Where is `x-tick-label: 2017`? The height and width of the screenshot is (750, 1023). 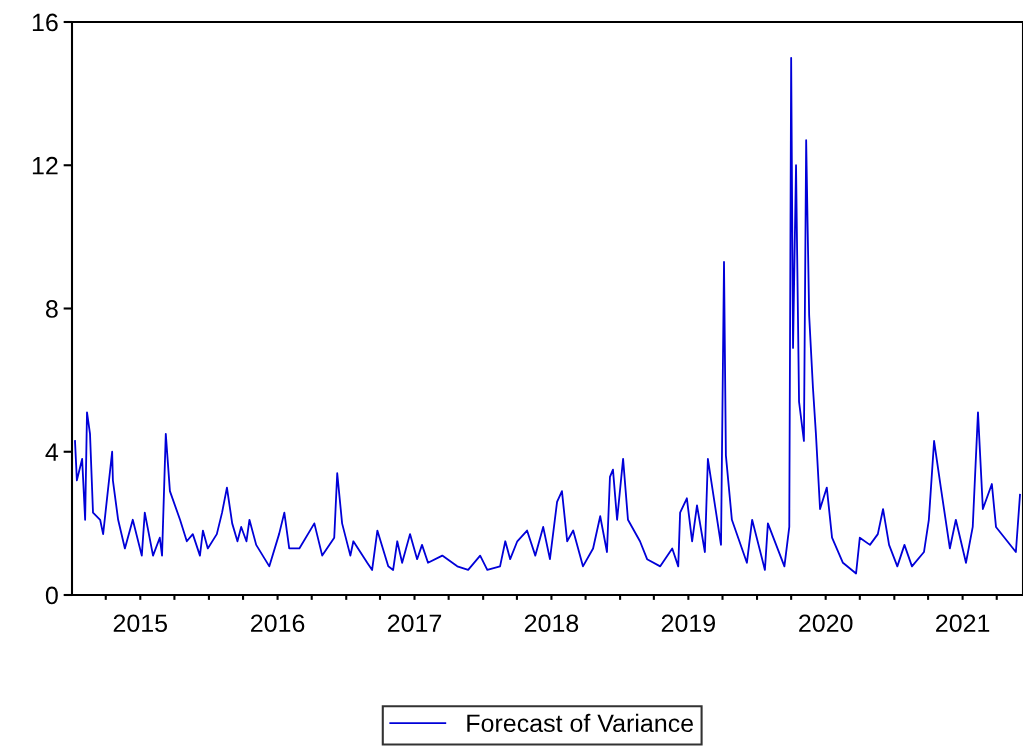
x-tick-label: 2017 is located at coordinates (414, 623).